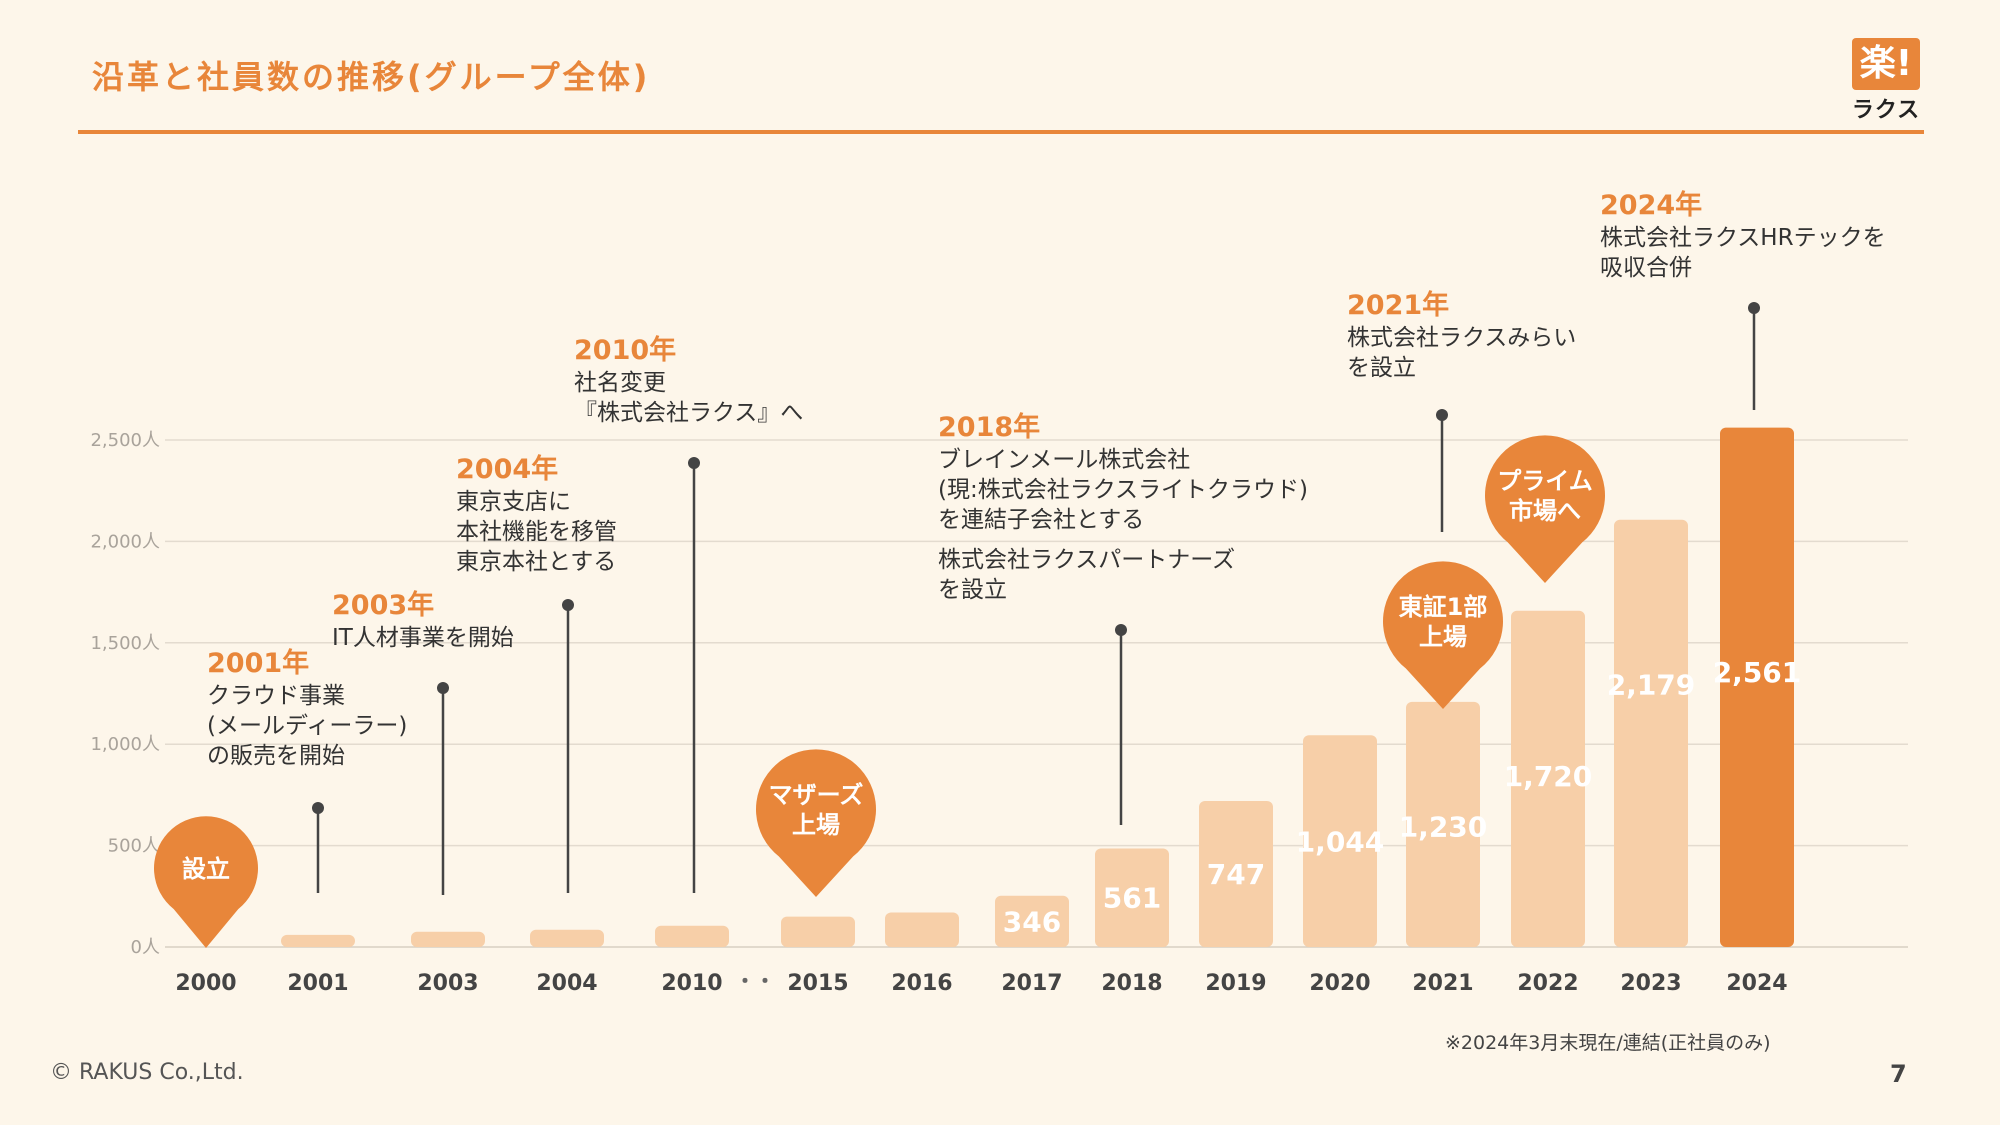 The width and height of the screenshot is (2000, 1125). What do you see at coordinates (1898, 1074) in the screenshot?
I see `page-number: 7` at bounding box center [1898, 1074].